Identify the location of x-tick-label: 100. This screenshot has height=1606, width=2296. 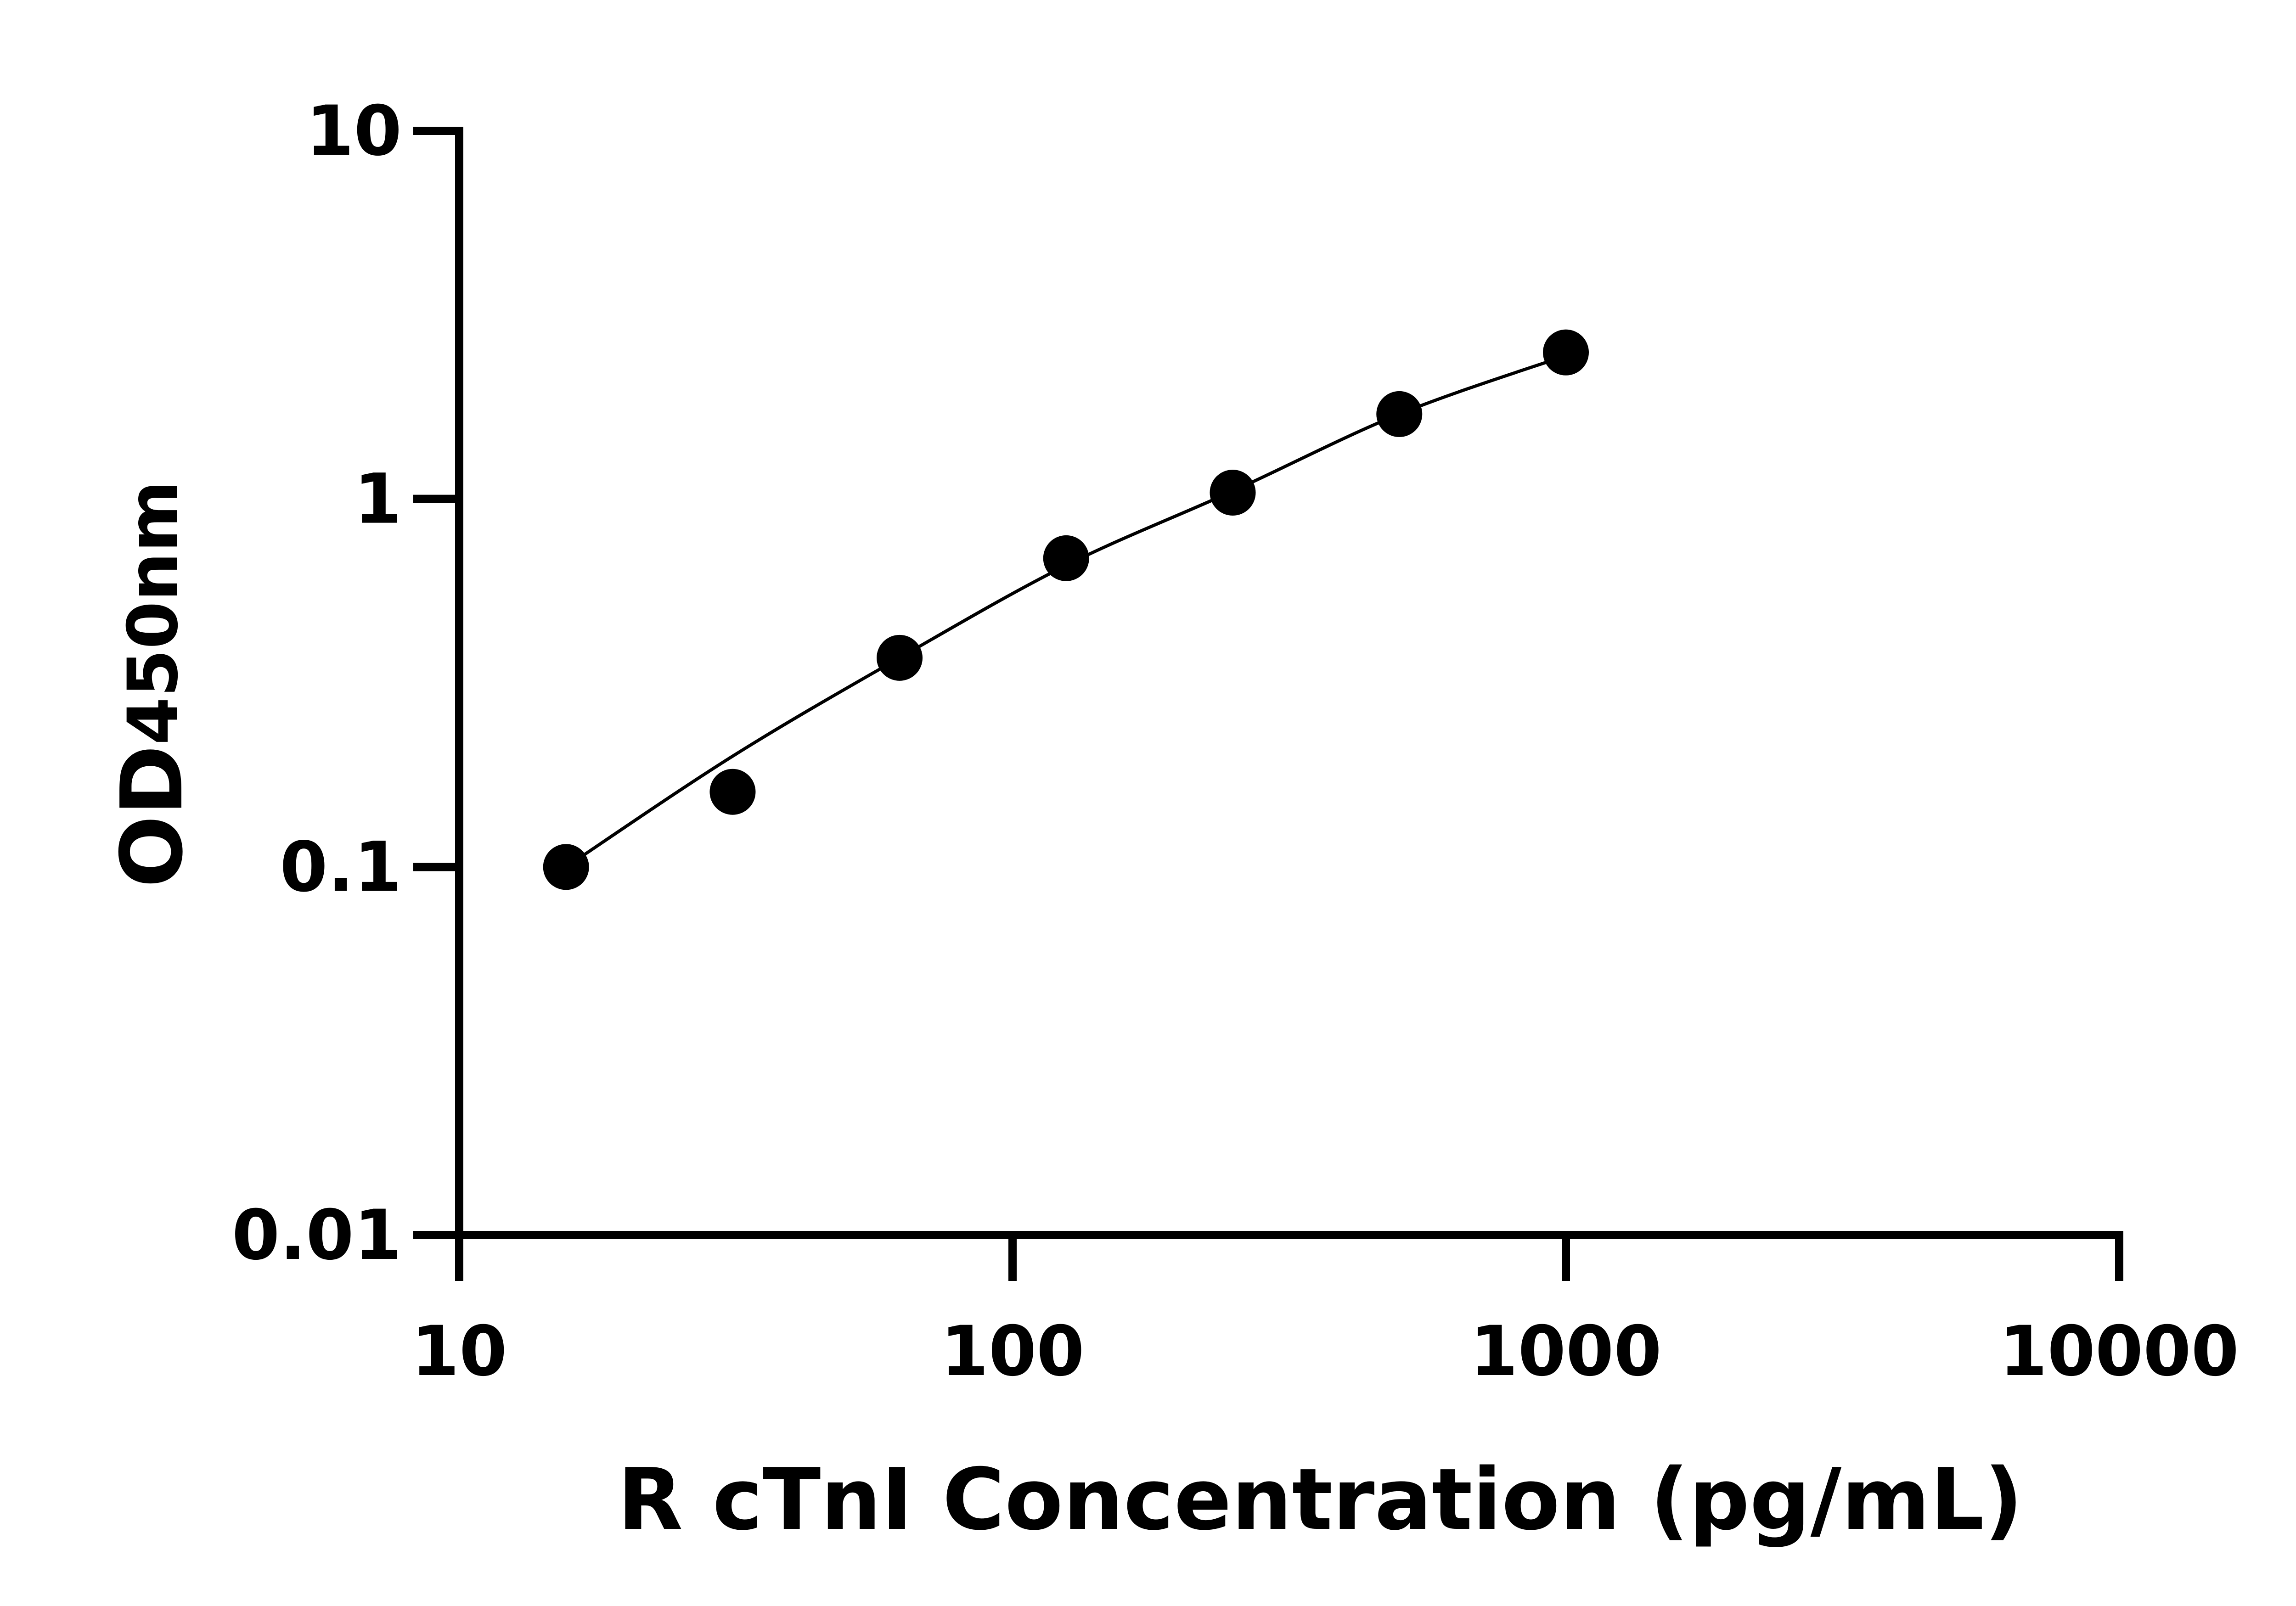
(1012, 1352).